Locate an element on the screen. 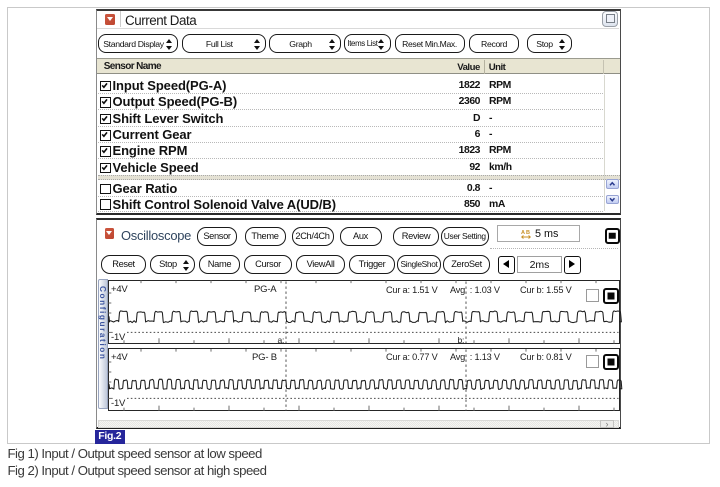  svg-text: B is located at coordinates (528, 233).